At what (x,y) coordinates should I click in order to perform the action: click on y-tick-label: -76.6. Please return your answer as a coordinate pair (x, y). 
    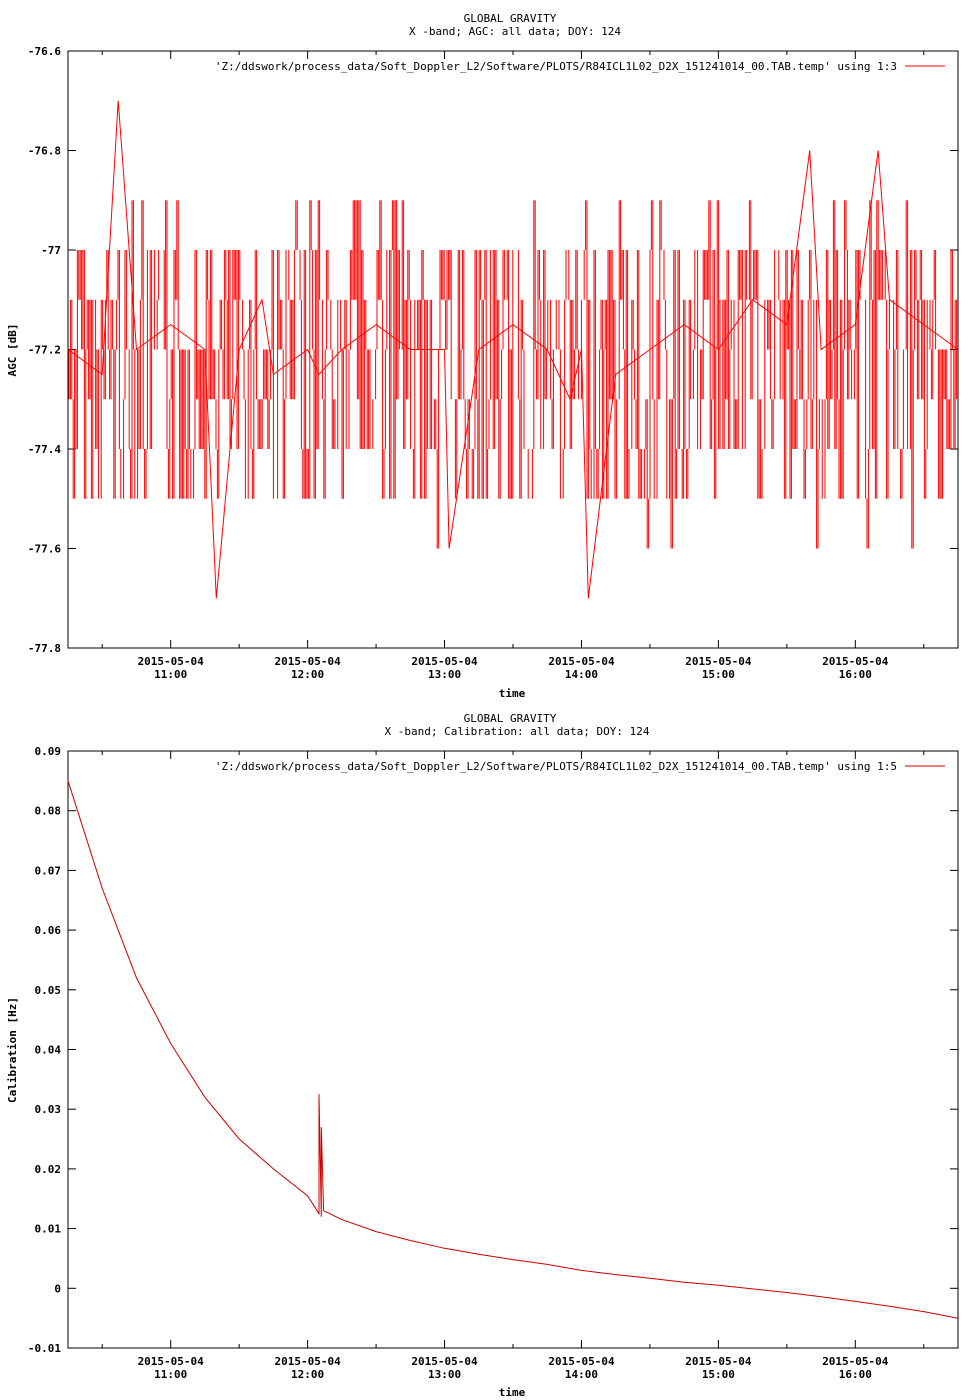
    Looking at the image, I should click on (44, 51).